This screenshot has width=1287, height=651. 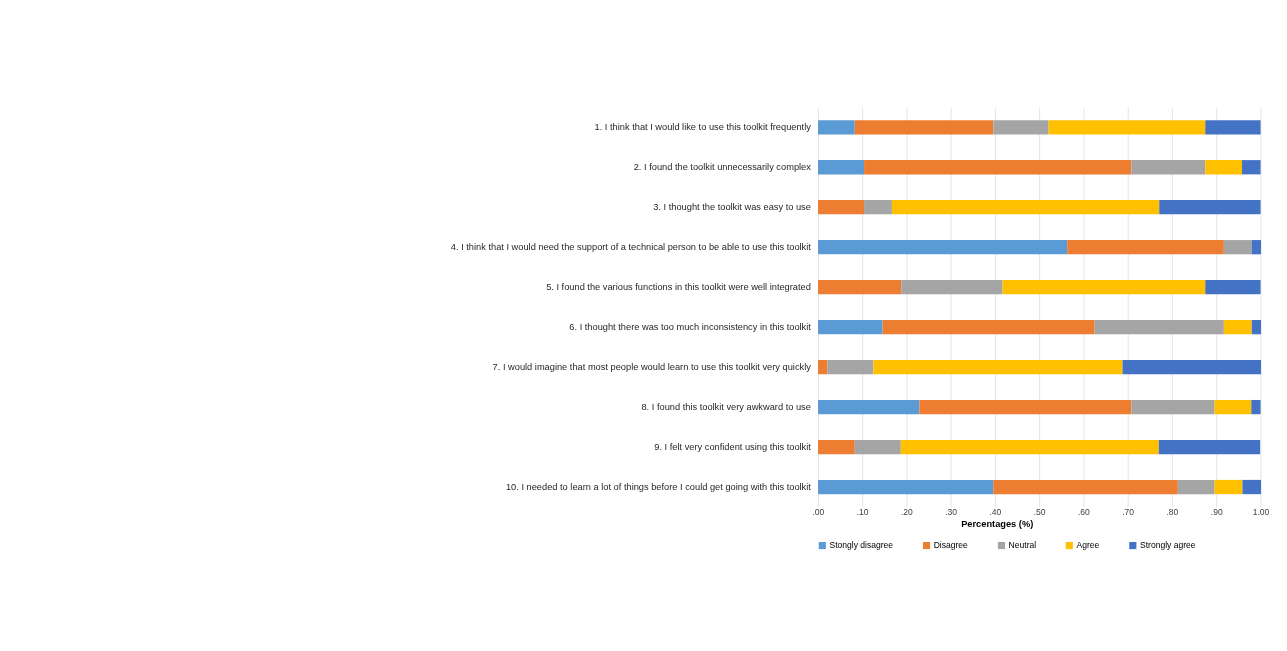 I want to click on x-tick-label: .50, so click(x=1039, y=512).